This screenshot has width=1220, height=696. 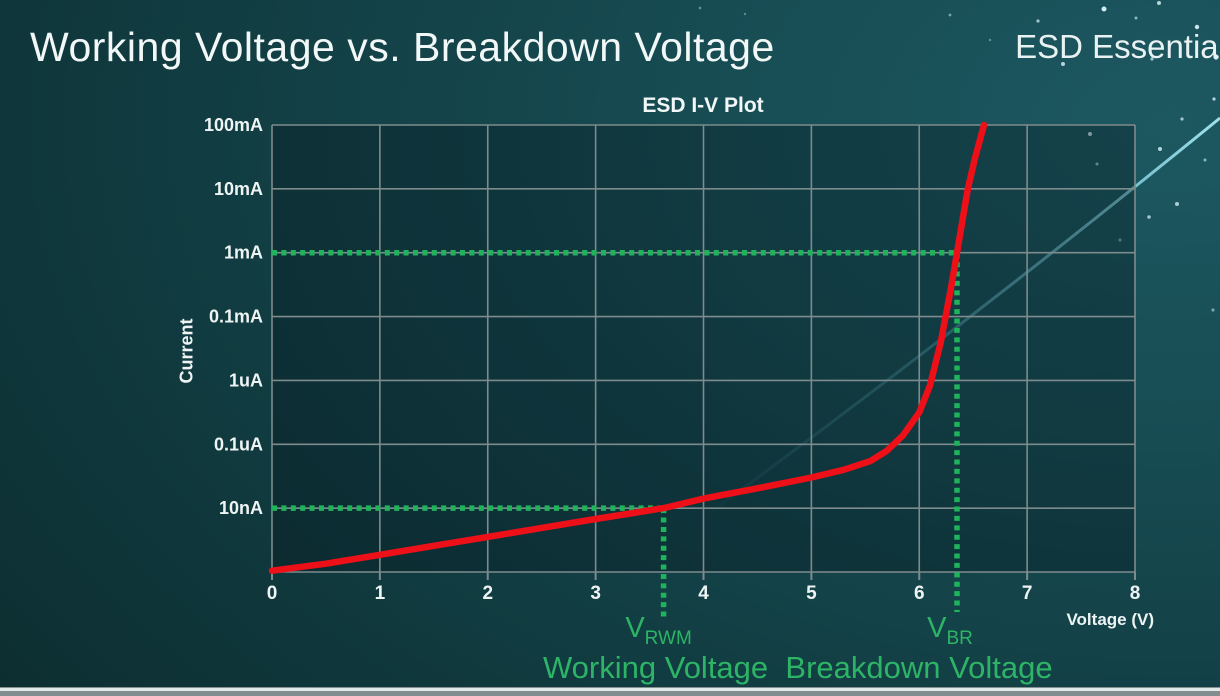 What do you see at coordinates (811, 593) in the screenshot?
I see `x-tick-label: 5` at bounding box center [811, 593].